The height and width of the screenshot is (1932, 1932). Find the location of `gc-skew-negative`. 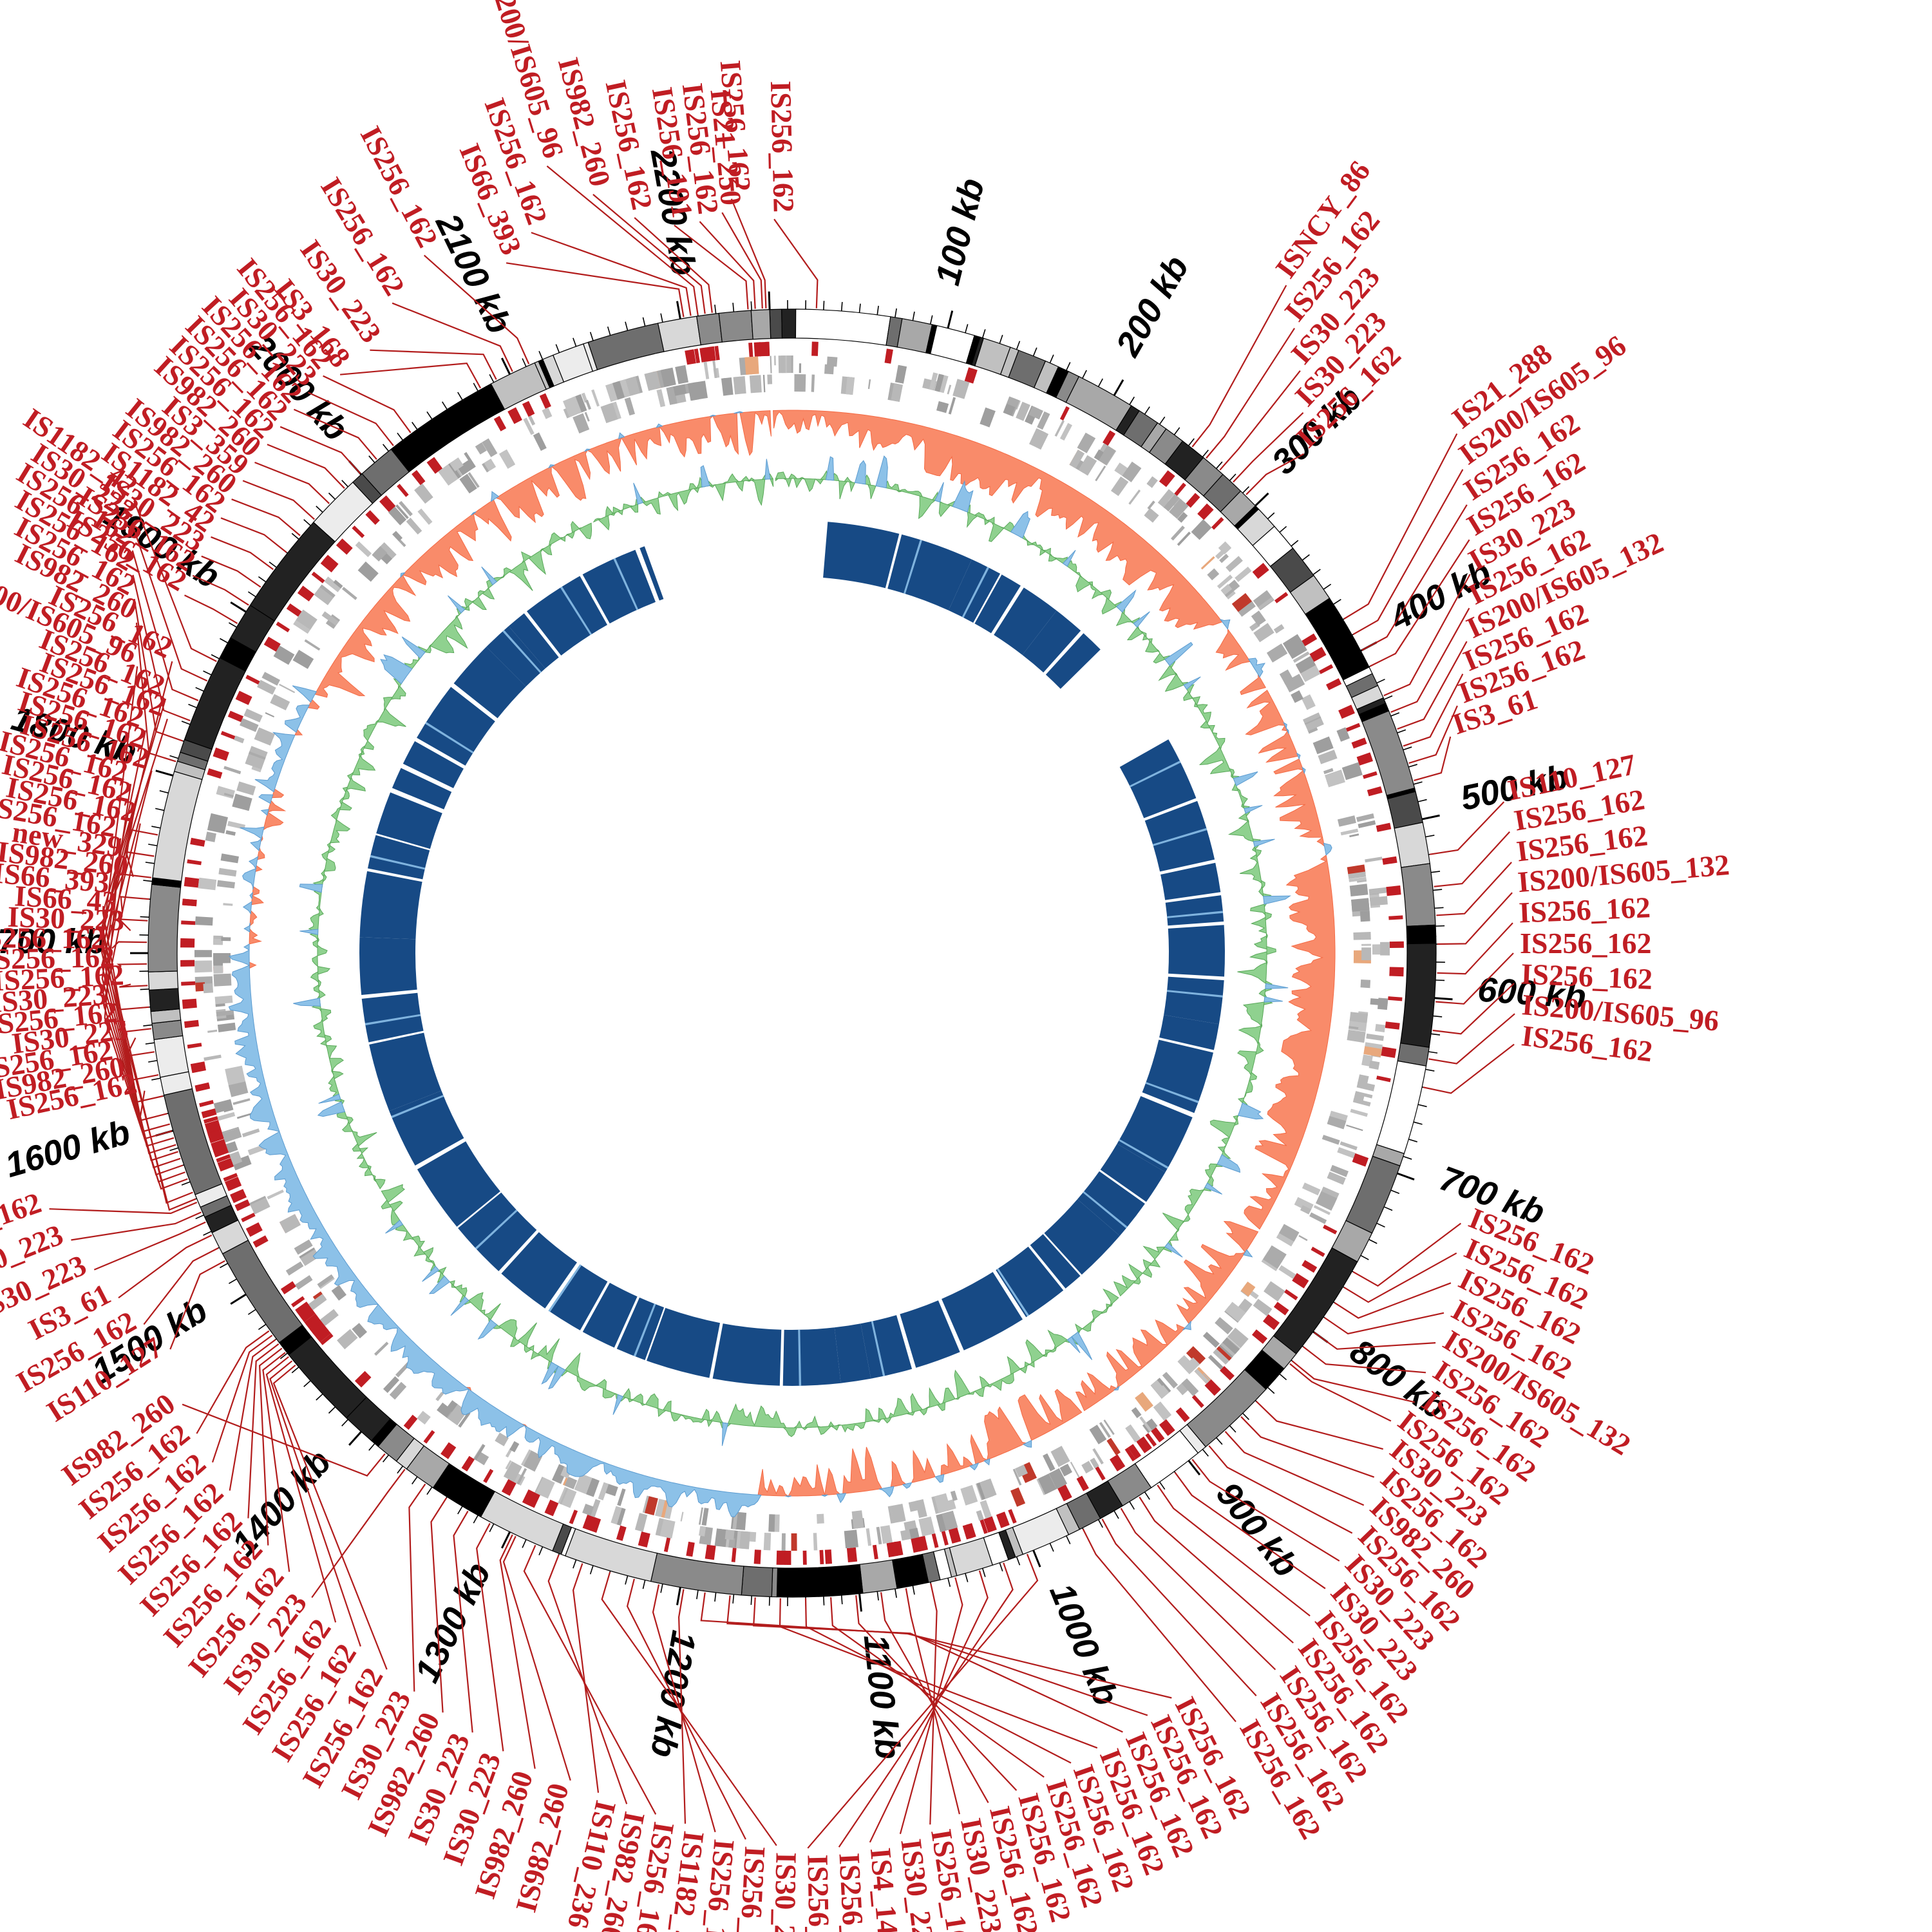

gc-skew-negative is located at coordinates (686, 436).